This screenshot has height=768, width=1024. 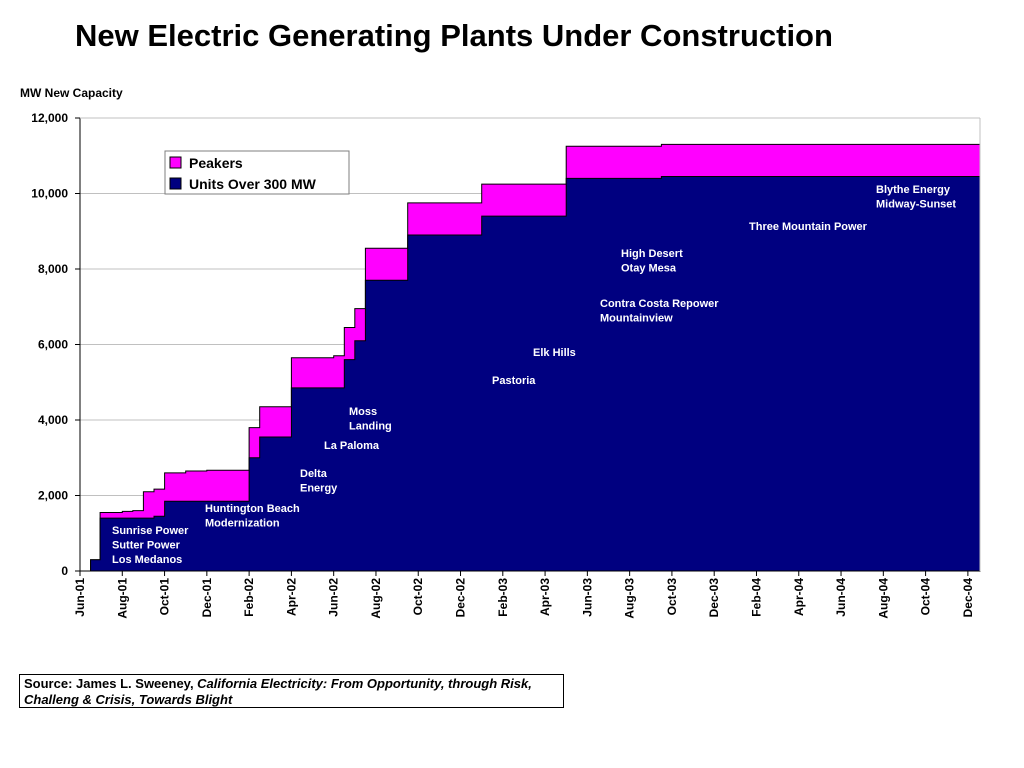 What do you see at coordinates (249, 597) in the screenshot?
I see `x-tick-label: Feb-02` at bounding box center [249, 597].